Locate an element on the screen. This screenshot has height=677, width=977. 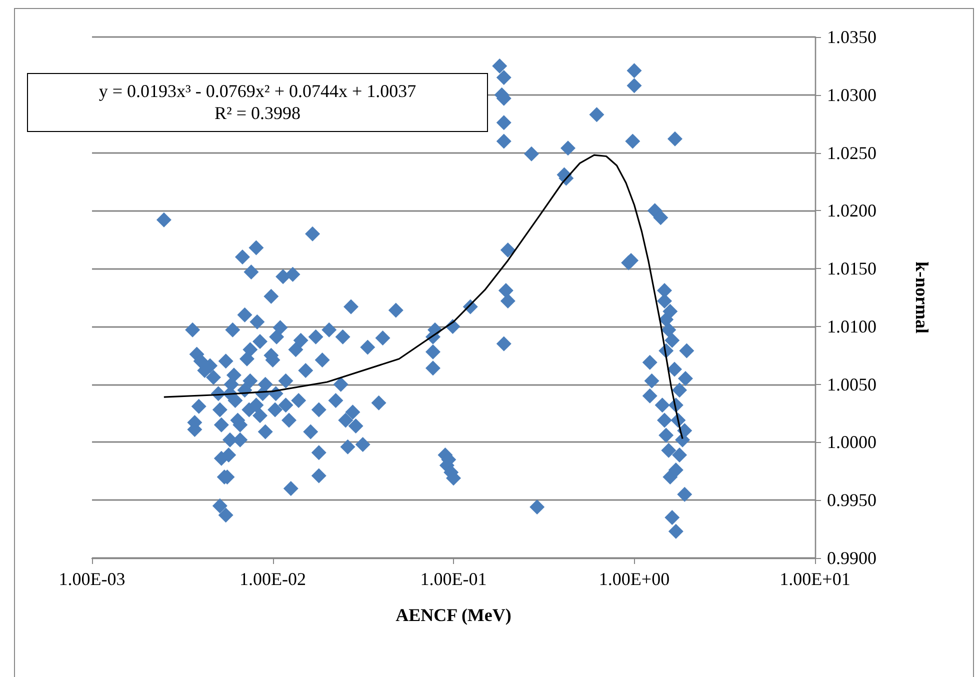
x-tick-label: 1.00E-02 is located at coordinates (273, 579).